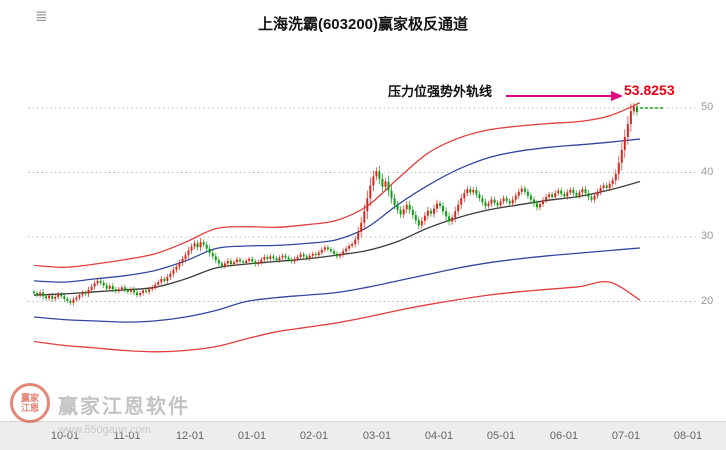 The width and height of the screenshot is (726, 450). I want to click on x-axis-label: 12-01, so click(190, 436).